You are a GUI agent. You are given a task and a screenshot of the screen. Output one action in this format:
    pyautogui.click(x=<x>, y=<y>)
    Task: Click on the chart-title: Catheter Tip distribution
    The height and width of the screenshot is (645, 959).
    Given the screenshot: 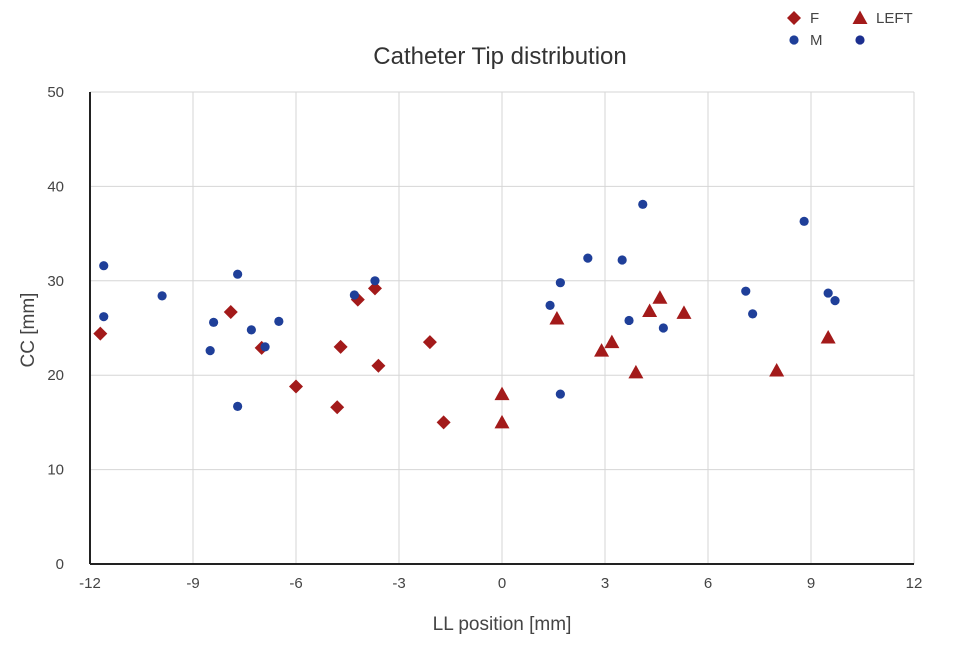 What is the action you would take?
    pyautogui.click(x=499, y=56)
    